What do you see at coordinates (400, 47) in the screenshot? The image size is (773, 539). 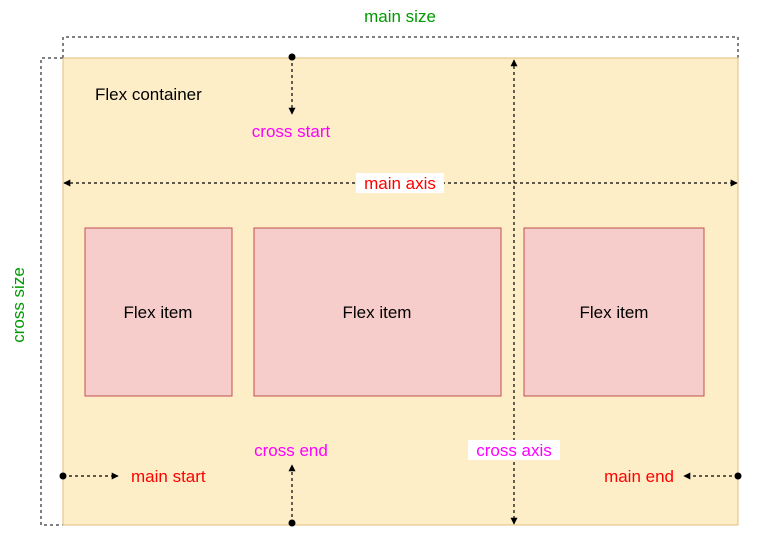 I see `main-size-bracket` at bounding box center [400, 47].